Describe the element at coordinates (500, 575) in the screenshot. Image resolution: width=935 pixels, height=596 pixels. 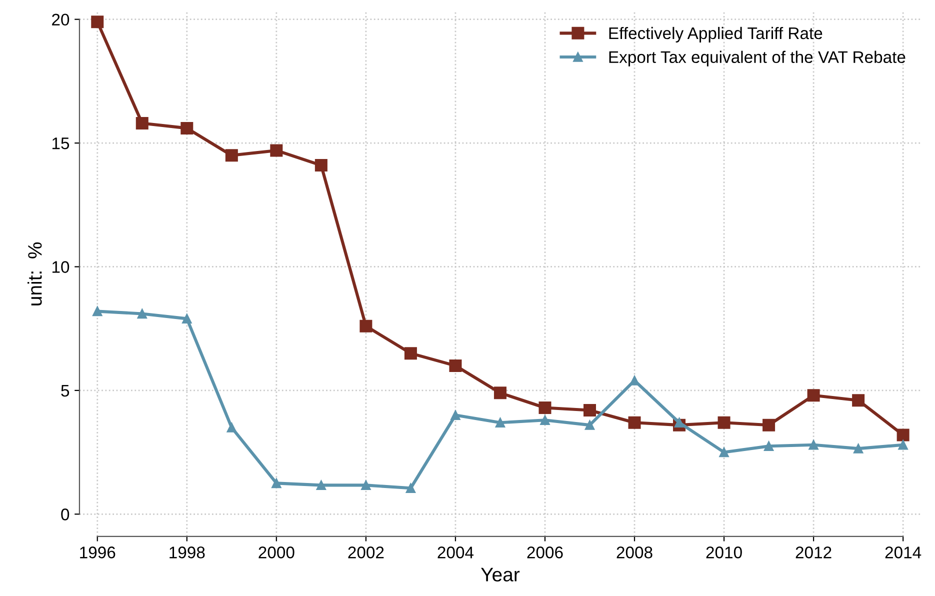
I see `x-axis-title: Year` at that location.